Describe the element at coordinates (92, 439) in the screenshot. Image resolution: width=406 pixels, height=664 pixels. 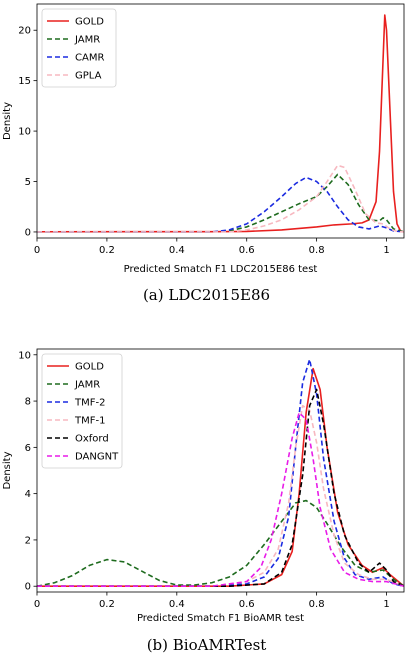
I see `legend-entry: Oxford` at that location.